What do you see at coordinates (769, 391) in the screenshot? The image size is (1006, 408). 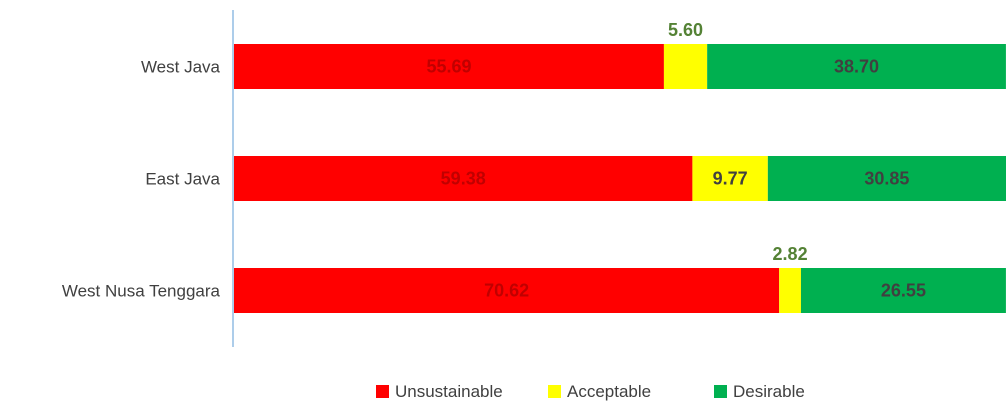 I see `legend-label-desirable: Desirable` at bounding box center [769, 391].